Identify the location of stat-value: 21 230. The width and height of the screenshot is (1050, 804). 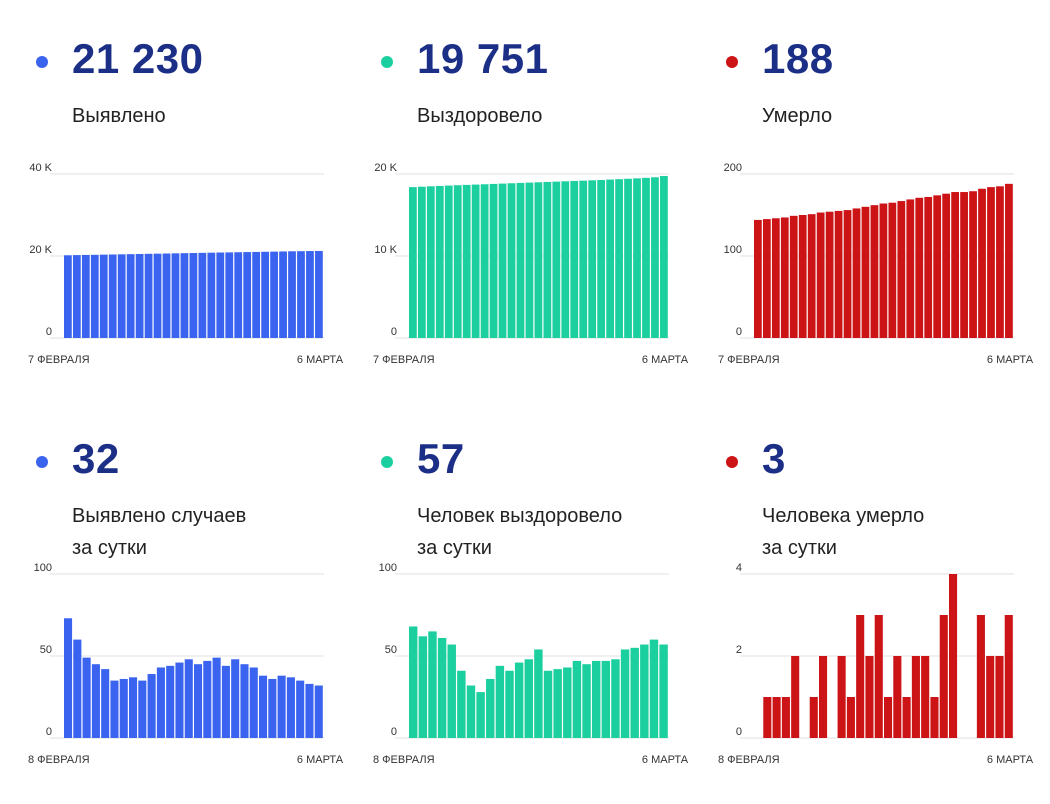
(138, 58).